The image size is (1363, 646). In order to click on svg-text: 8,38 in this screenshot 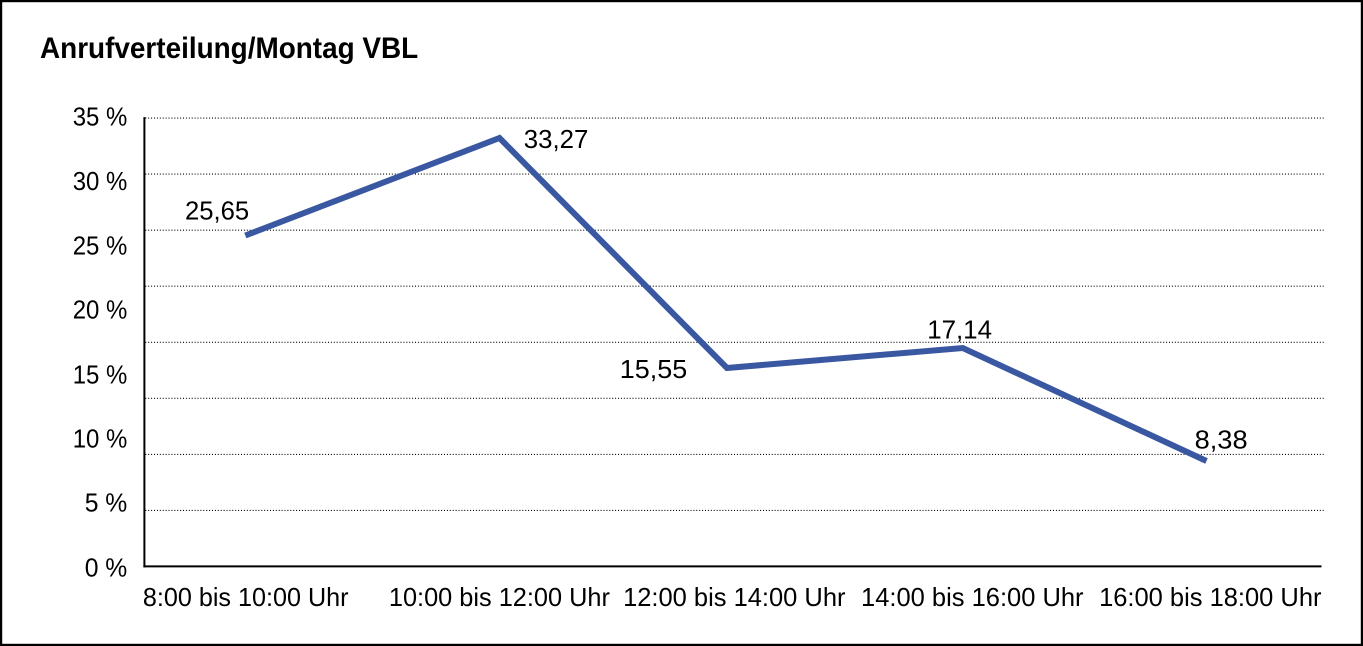, I will do `click(1221, 440)`.